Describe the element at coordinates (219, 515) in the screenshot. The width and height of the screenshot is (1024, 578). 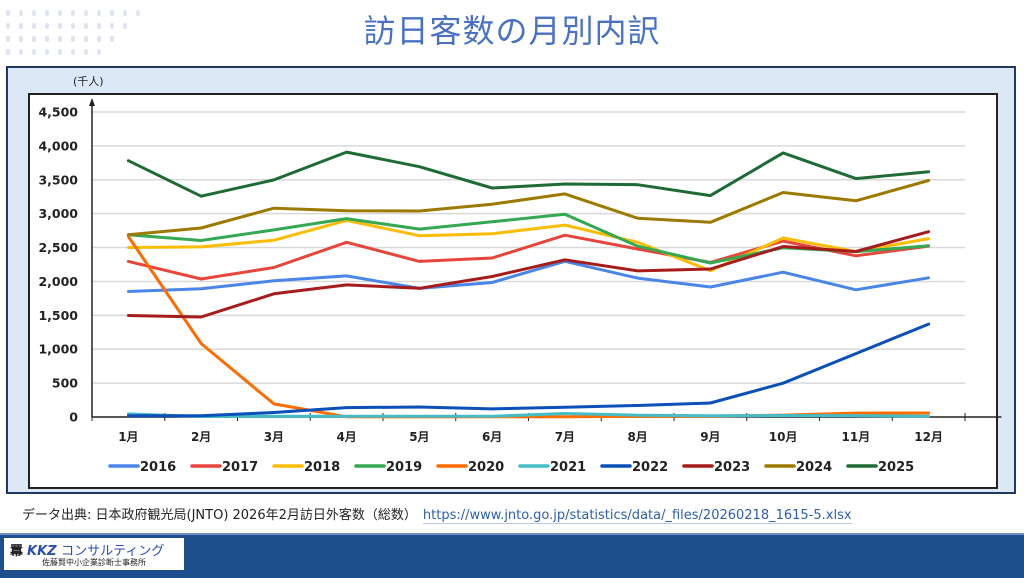
I see `source-label: データ出典: 日本政府観光局(JNTO) 2026年2月訪日外客数（総数）` at that location.